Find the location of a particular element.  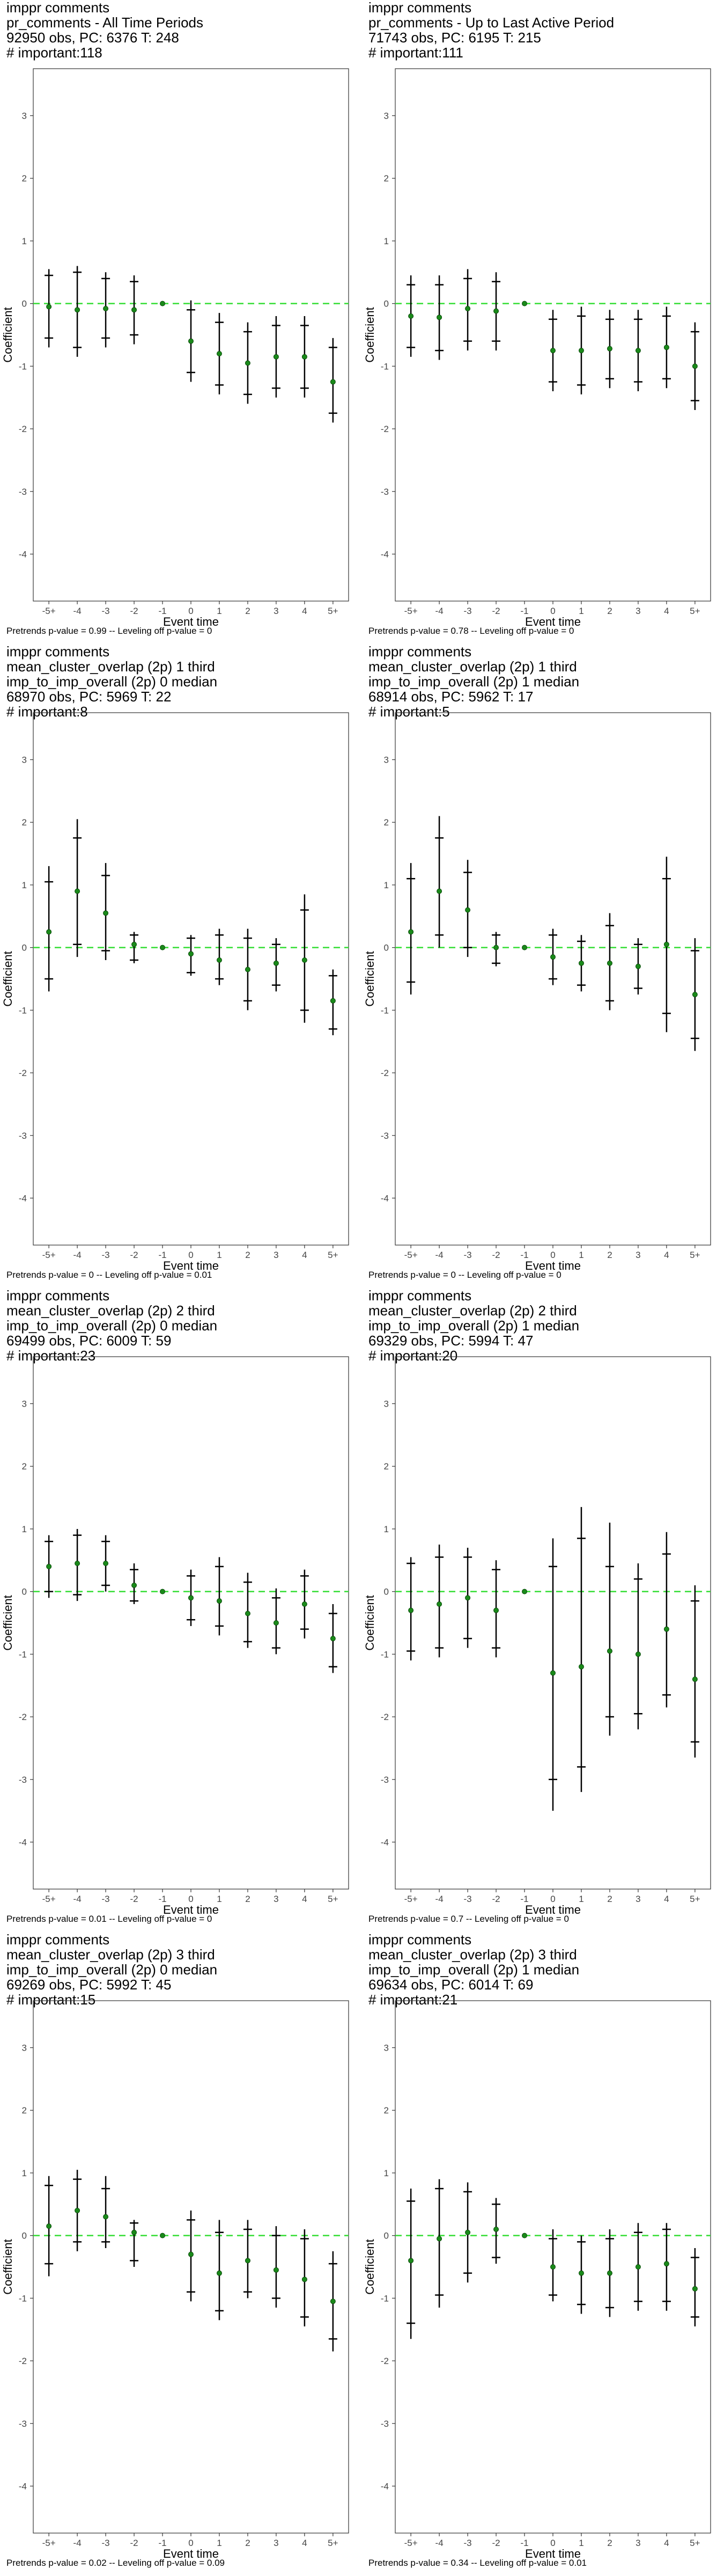

chart-title-line: 71743 obs, PC: 6195 T: 215 is located at coordinates (454, 38).